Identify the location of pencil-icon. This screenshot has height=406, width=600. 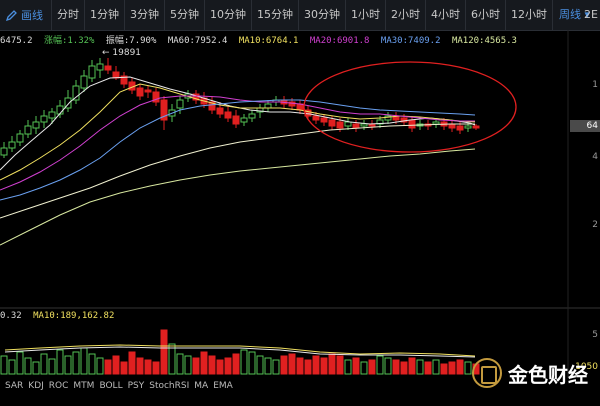
(11, 15).